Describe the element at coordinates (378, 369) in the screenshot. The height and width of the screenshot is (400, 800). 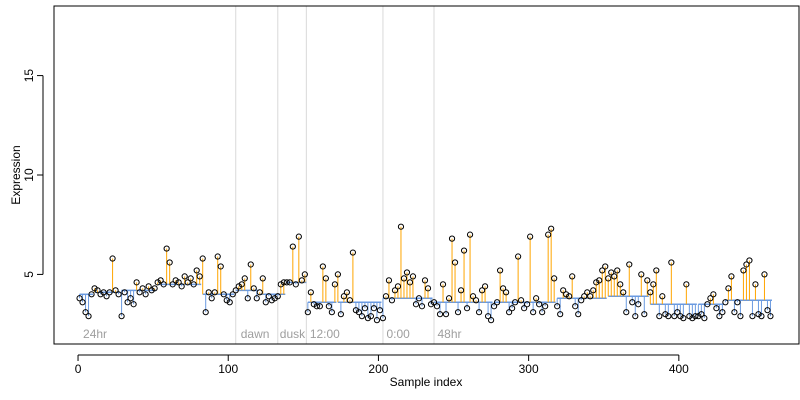
I see `x-tick-label: 200` at that location.